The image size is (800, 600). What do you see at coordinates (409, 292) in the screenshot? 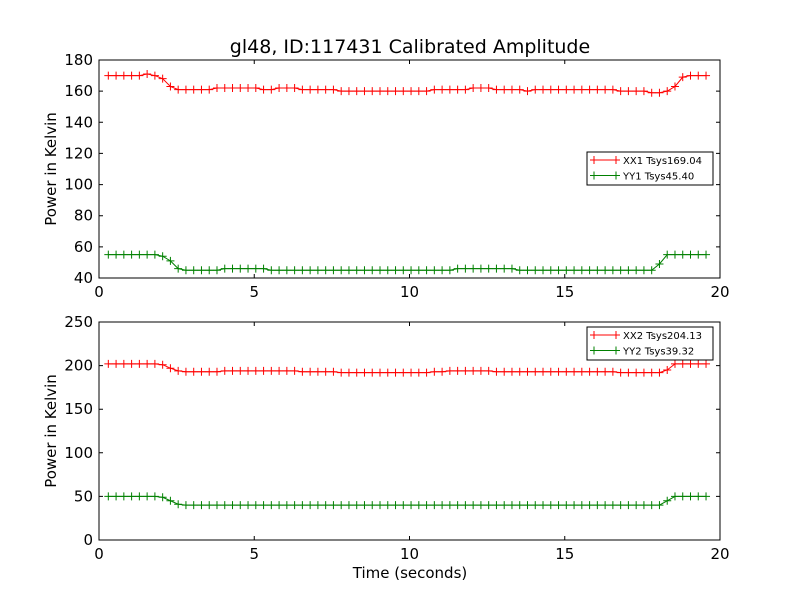
I see `top-x-tick-label: 10` at bounding box center [409, 292].